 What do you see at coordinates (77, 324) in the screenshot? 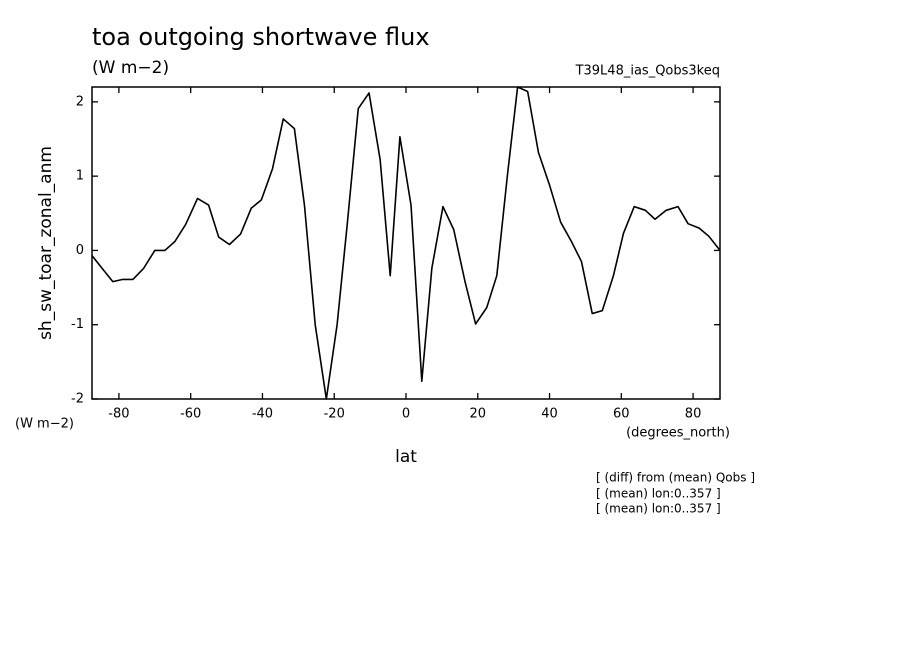
I see `y-tick-label: -1` at bounding box center [77, 324].